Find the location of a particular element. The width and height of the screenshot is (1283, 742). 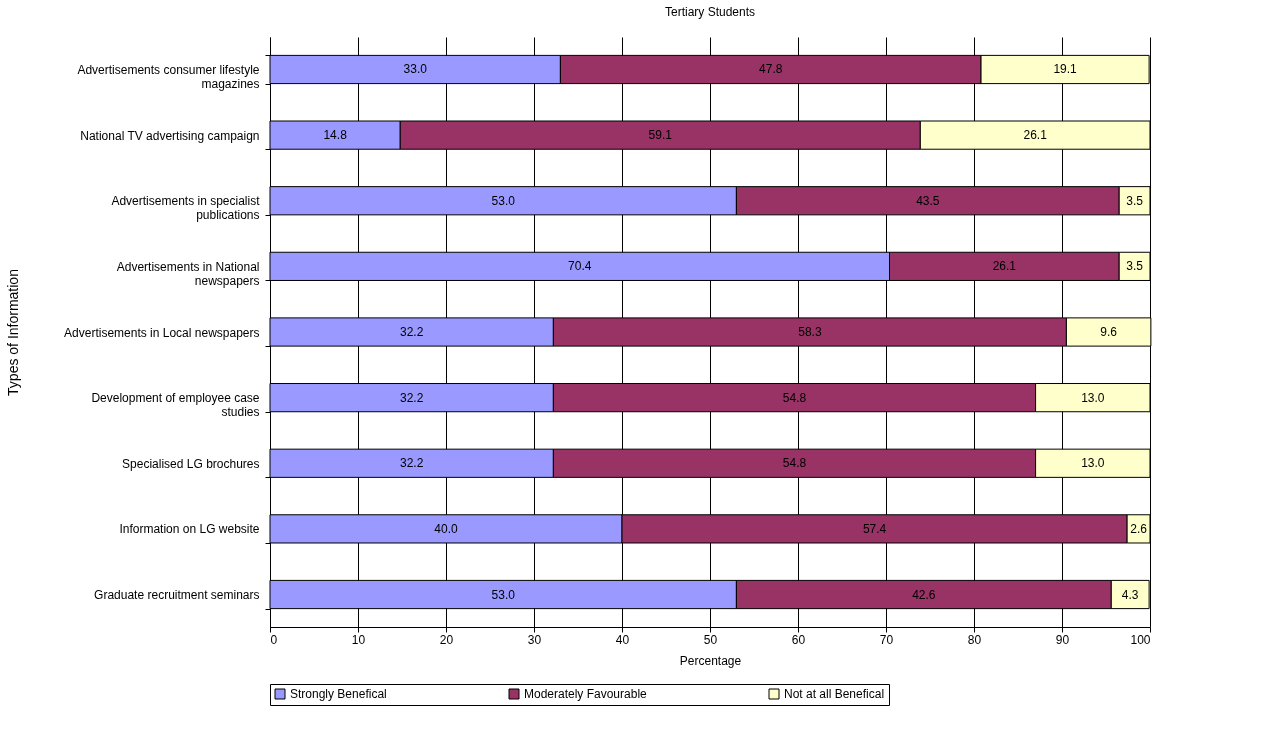

data-label: 33.0 is located at coordinates (415, 69).